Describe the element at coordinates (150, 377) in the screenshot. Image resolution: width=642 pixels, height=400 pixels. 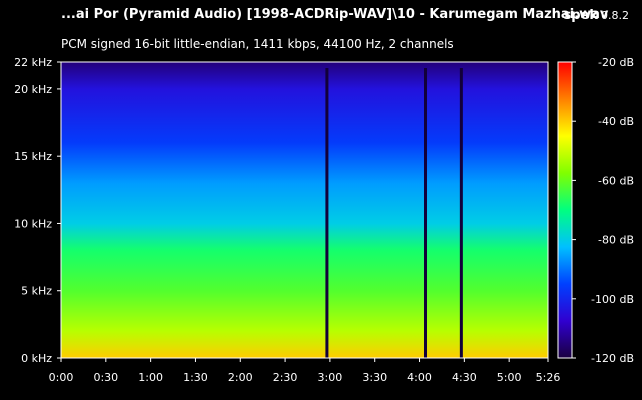
I see `x-tick-label: 1:00` at that location.